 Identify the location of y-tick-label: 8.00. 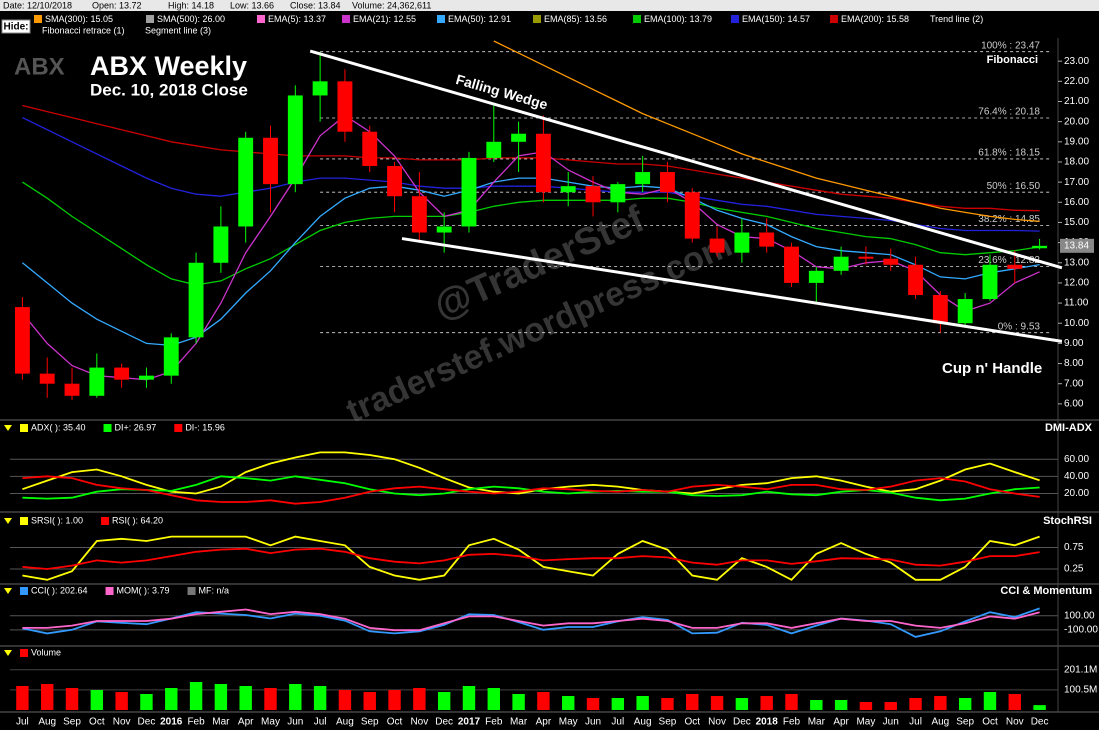
(1074, 363).